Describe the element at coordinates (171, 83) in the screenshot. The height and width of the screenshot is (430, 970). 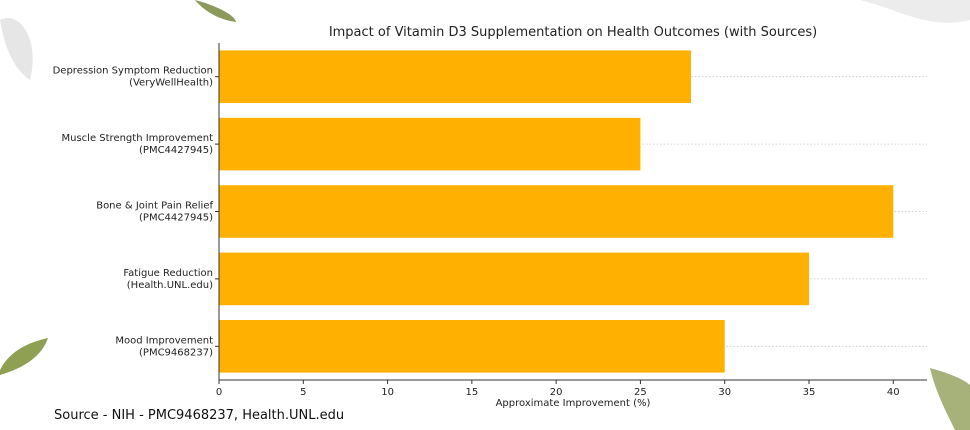
I see `y-tick-label: (VeryWellHealth)` at that location.